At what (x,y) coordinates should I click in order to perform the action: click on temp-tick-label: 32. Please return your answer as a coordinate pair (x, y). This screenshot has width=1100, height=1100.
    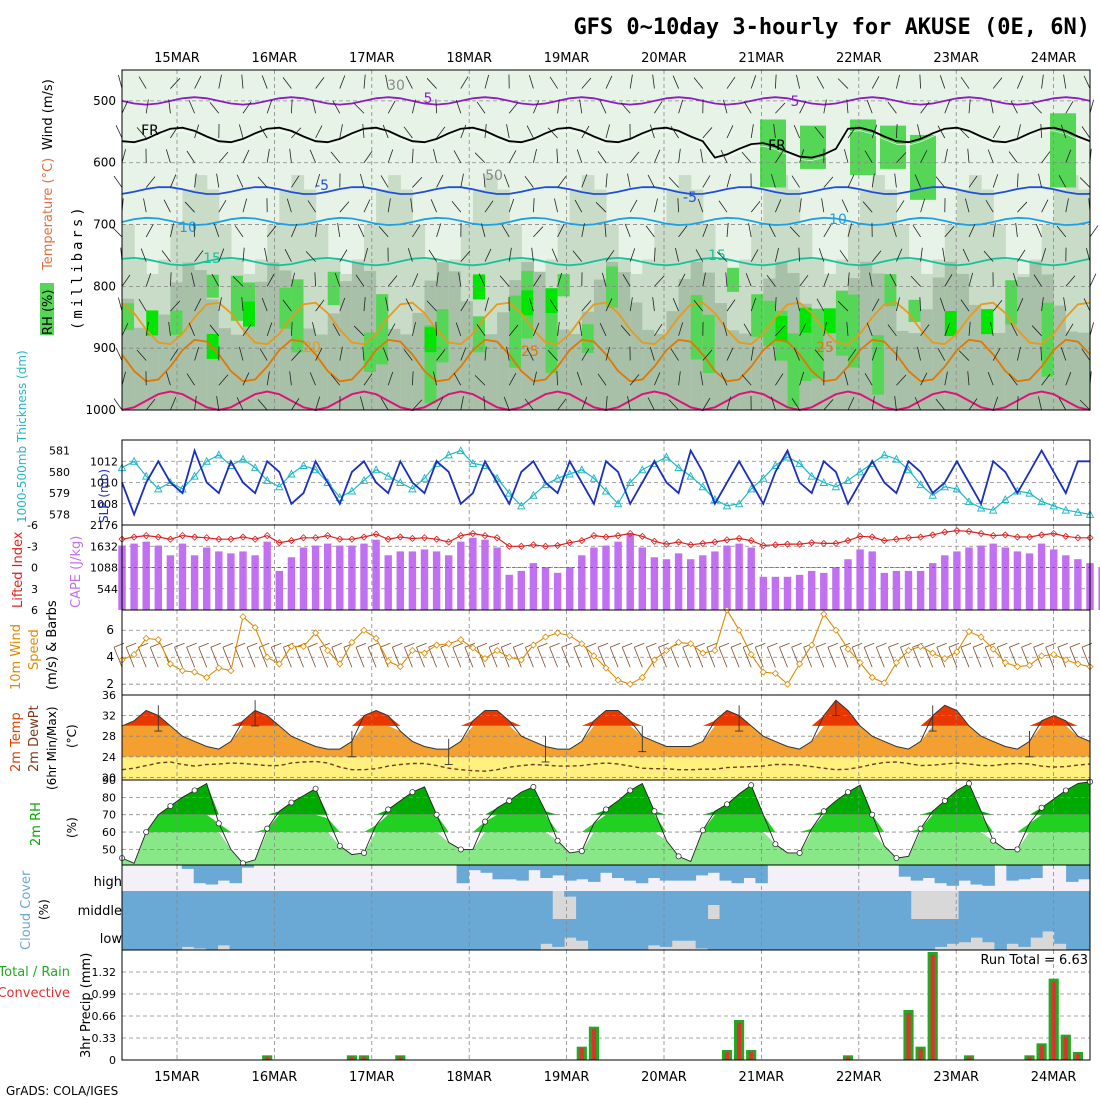
    Looking at the image, I should click on (109, 716).